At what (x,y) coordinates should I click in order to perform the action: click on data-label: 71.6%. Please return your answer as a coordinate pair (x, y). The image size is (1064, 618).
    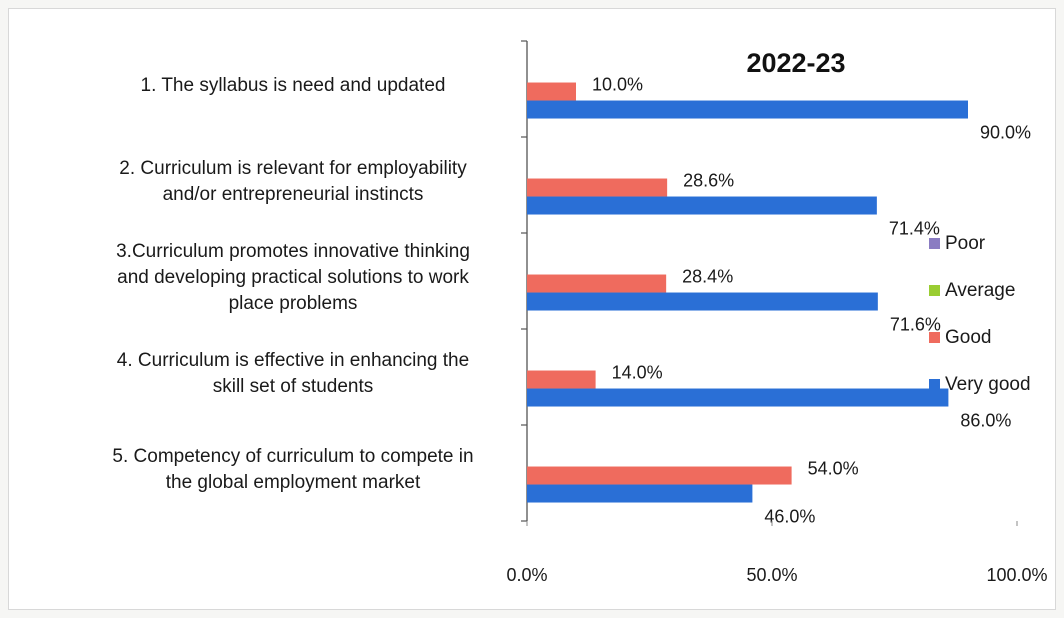
    Looking at the image, I should click on (915, 325).